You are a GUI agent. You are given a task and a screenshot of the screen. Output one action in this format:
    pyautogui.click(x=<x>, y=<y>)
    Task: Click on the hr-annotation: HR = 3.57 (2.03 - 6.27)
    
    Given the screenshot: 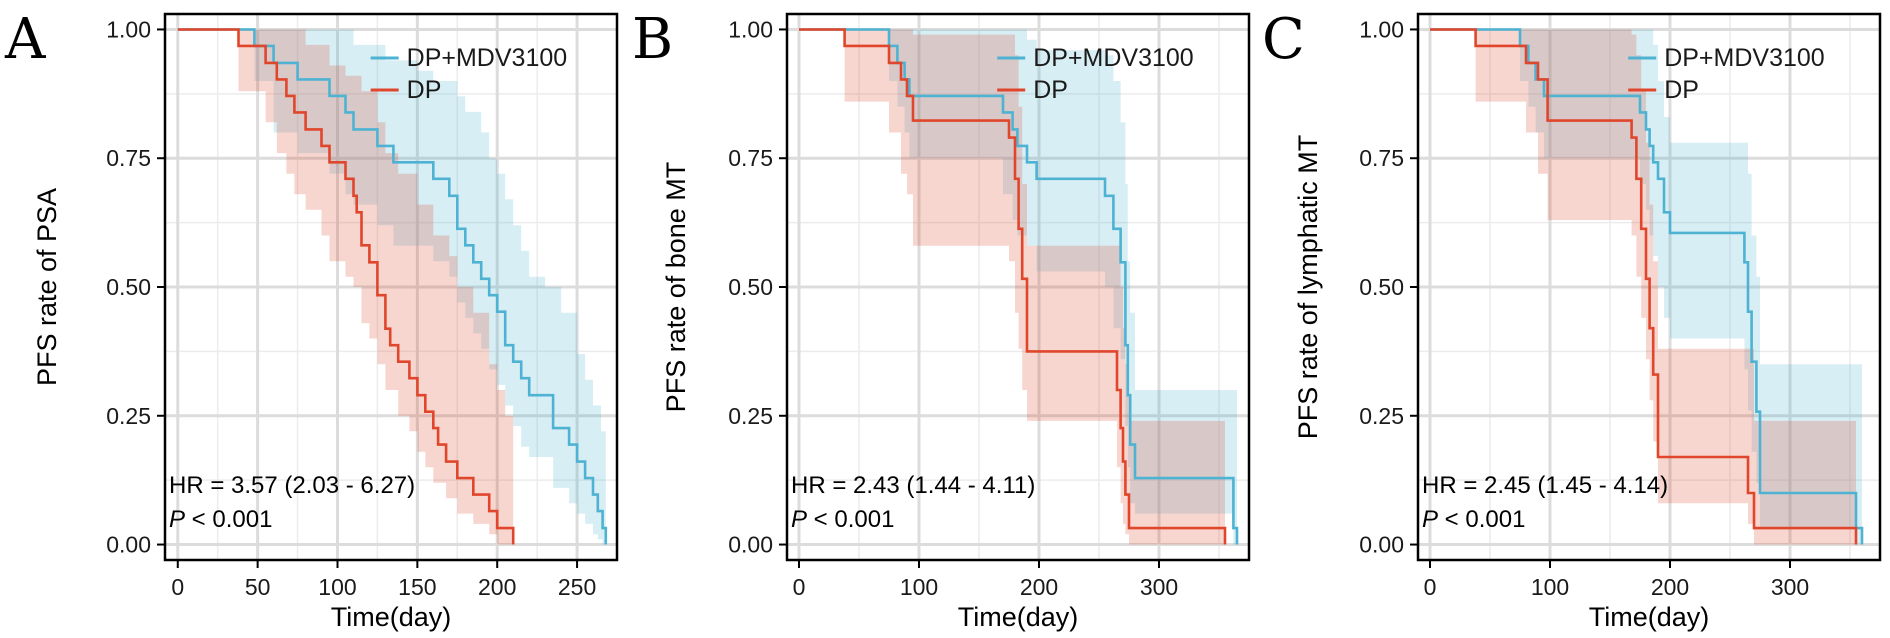 What is the action you would take?
    pyautogui.click(x=292, y=485)
    